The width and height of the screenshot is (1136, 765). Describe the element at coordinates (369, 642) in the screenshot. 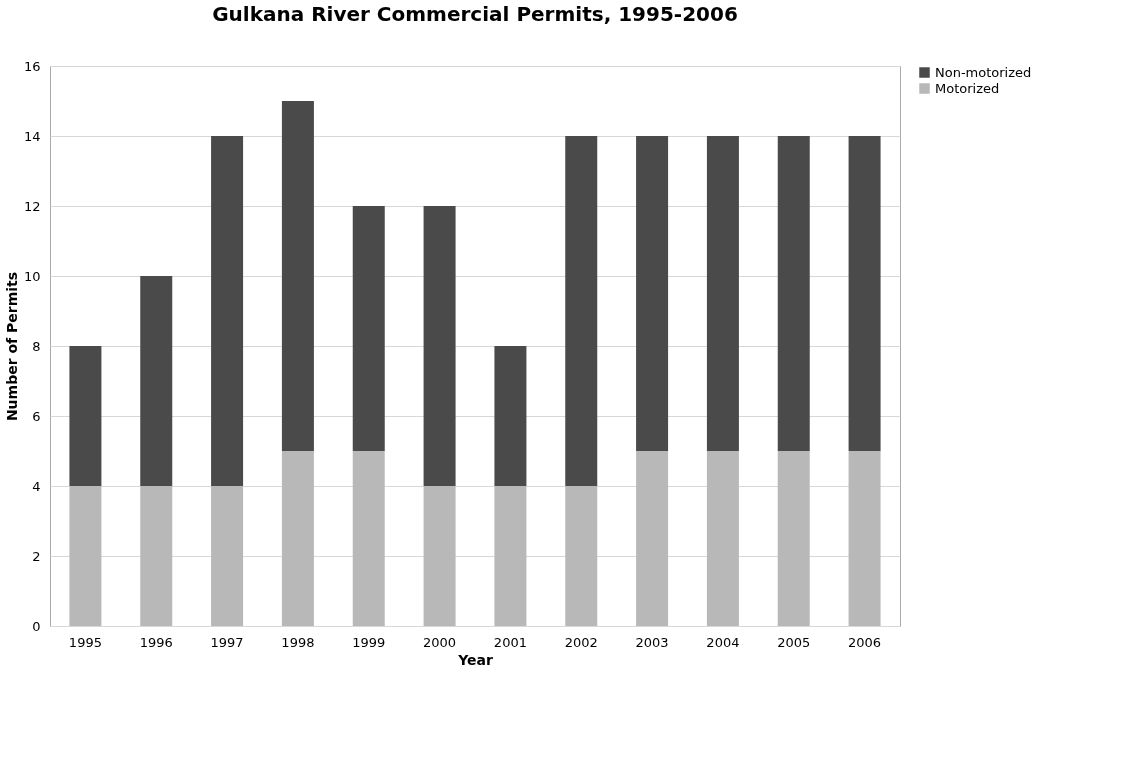

I see `x-tick-label: 1999` at that location.